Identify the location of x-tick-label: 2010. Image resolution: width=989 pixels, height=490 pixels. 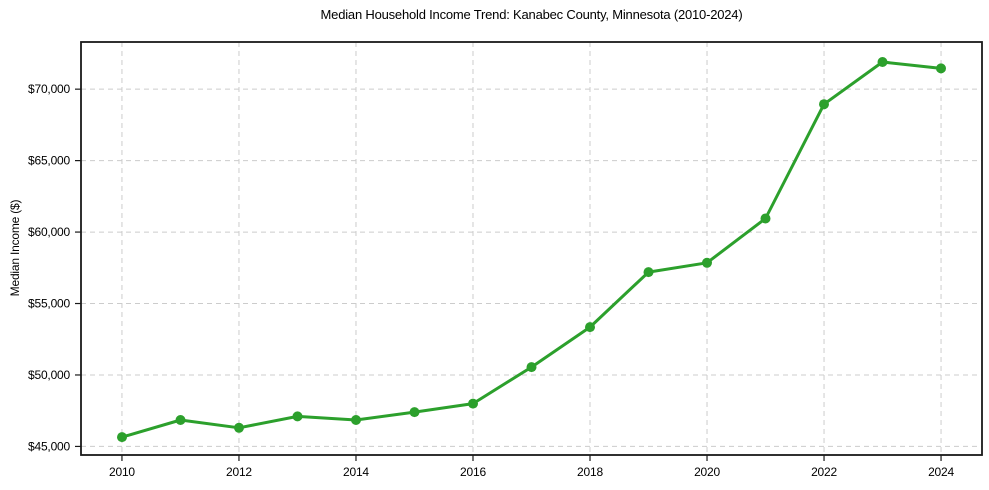
(122, 472).